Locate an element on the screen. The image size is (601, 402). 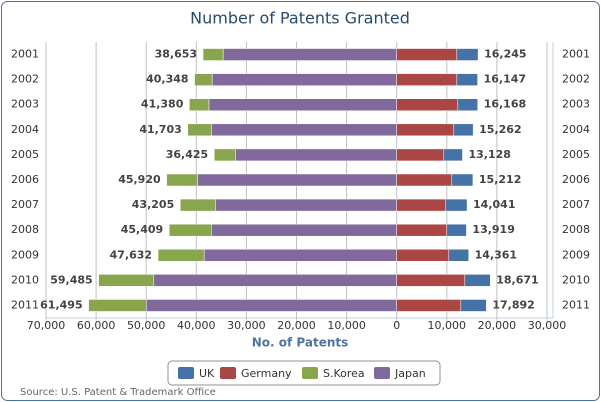
y-tick-label: 2003 is located at coordinates (25, 104).